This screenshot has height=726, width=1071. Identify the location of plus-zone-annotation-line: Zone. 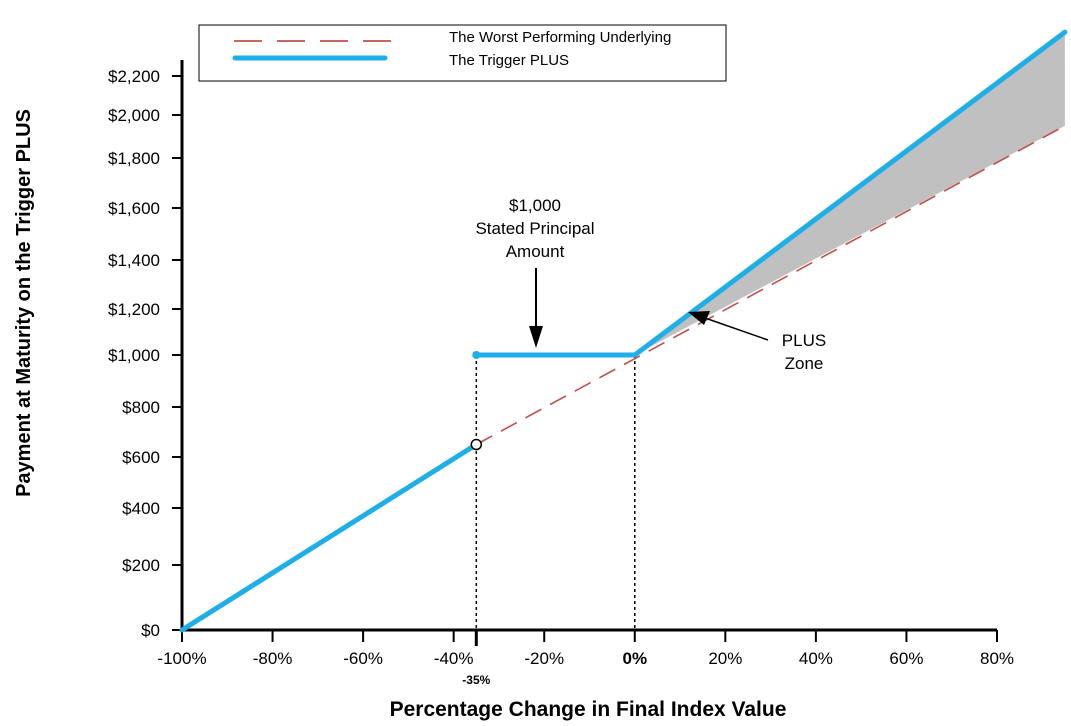
(804, 363).